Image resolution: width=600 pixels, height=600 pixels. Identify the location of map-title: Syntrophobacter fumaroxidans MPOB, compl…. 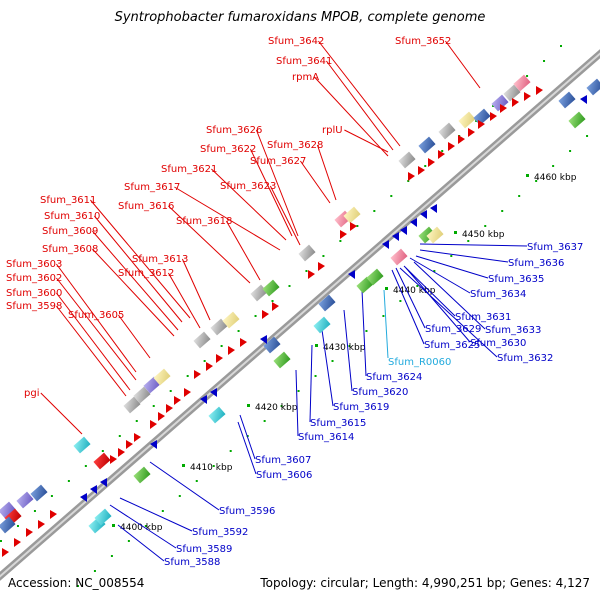
(300, 17).